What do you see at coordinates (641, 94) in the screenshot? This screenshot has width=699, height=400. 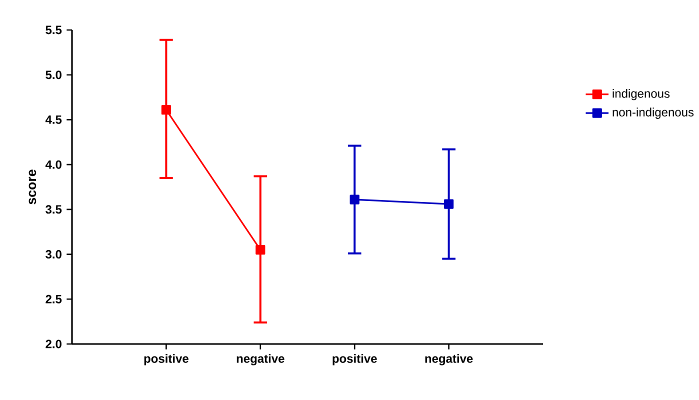 I see `legend-label: indigenous` at bounding box center [641, 94].